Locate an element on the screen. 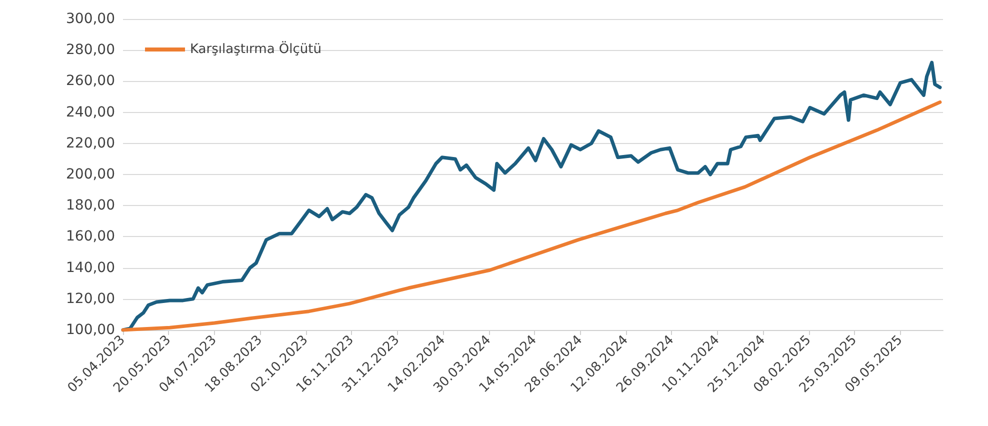  y-tick-label: 140,00 is located at coordinates (90, 268).